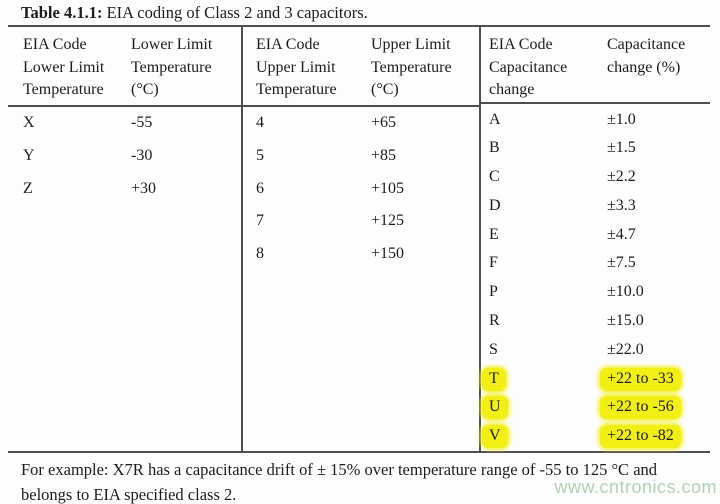 The height and width of the screenshot is (504, 720). I want to click on value-cell: +30, so click(137, 189).